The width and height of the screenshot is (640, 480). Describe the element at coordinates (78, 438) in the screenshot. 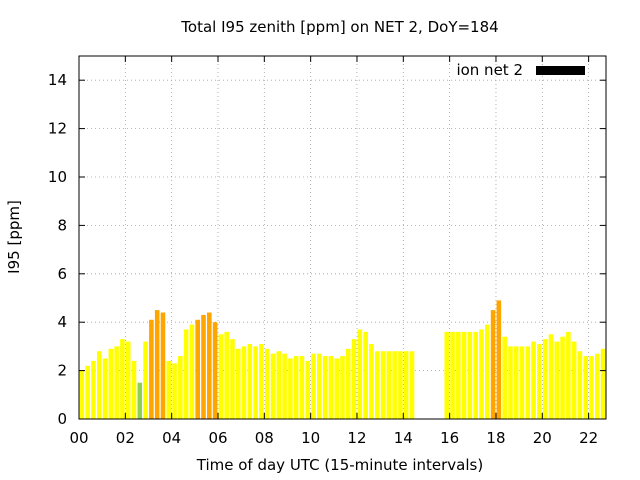

I see `x-tick-label: 00` at that location.